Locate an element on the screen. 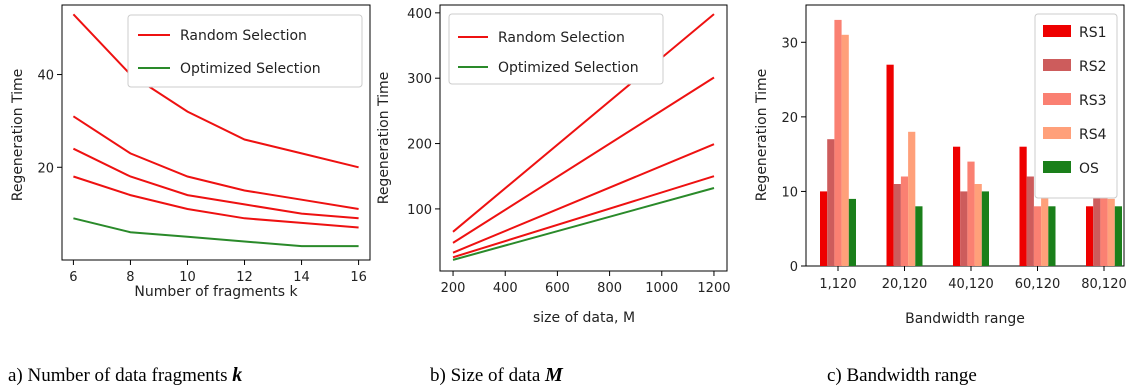 The height and width of the screenshot is (388, 1146). chart-b-ytick-label: 300 is located at coordinates (419, 79).